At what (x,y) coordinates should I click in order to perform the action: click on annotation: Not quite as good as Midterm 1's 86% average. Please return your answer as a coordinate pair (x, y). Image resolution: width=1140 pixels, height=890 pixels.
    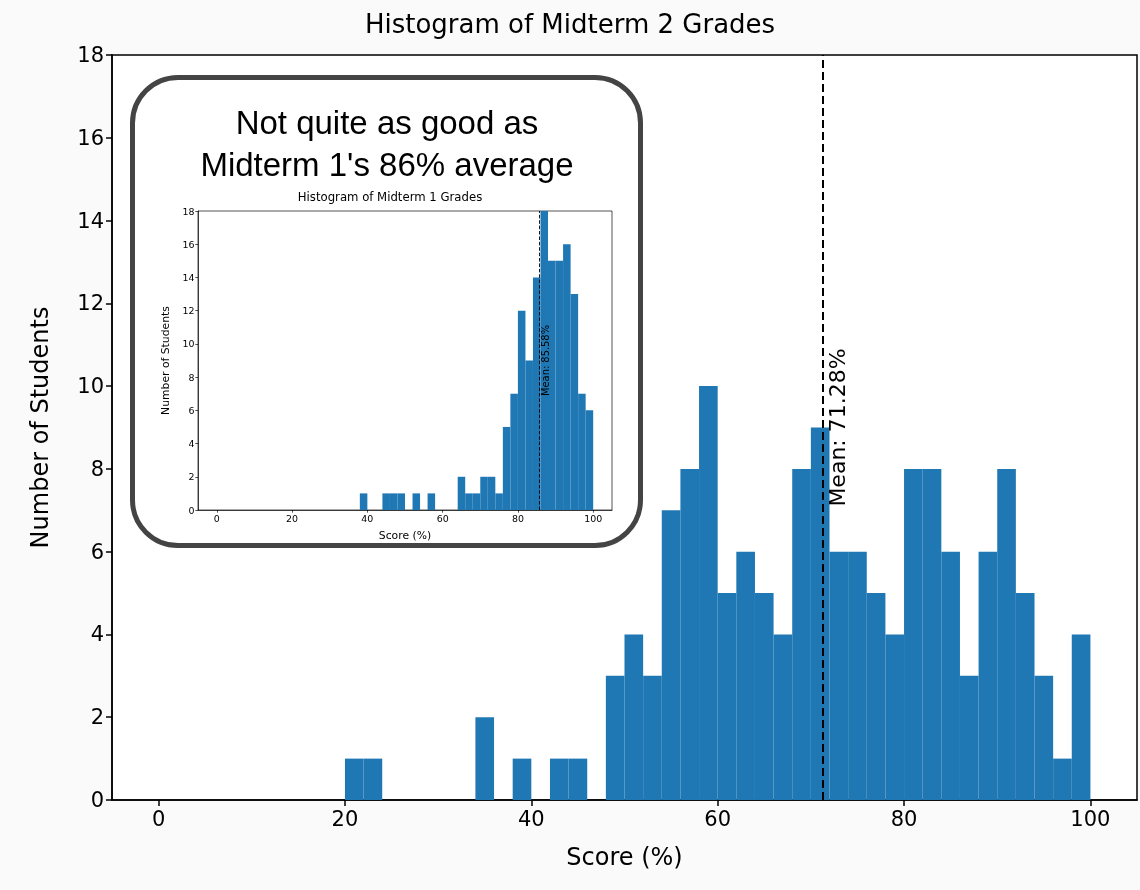
    Looking at the image, I should click on (387, 144).